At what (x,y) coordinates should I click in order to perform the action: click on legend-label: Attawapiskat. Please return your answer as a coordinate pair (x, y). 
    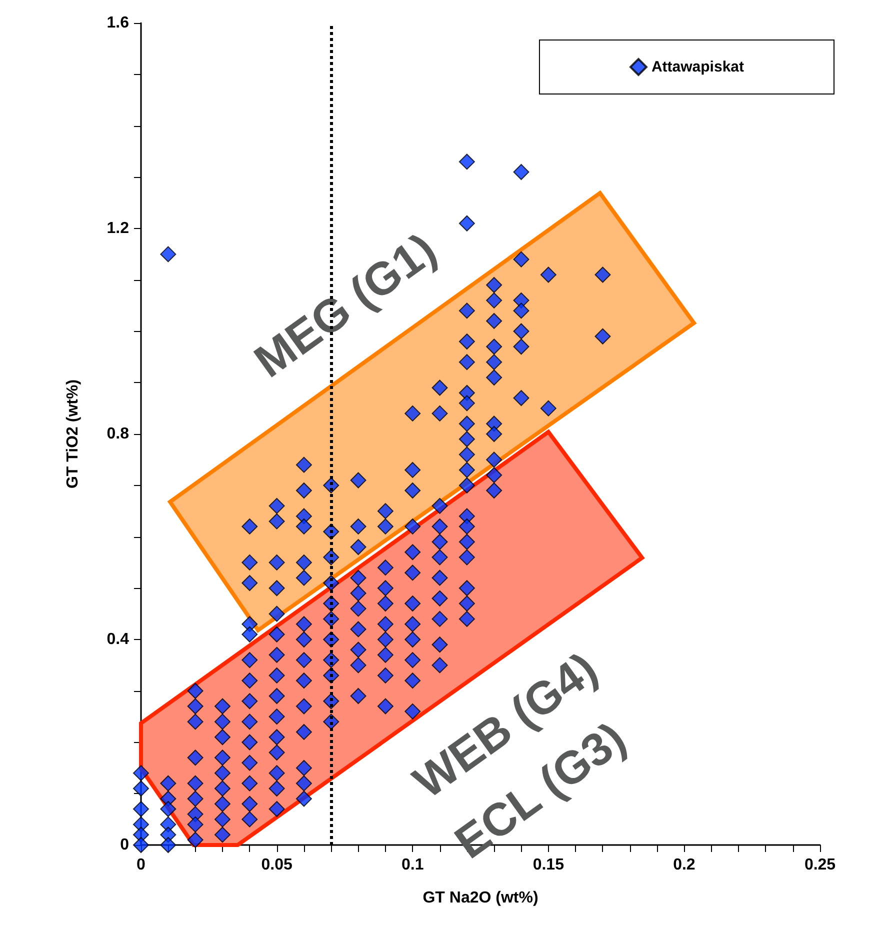
    Looking at the image, I should click on (697, 67).